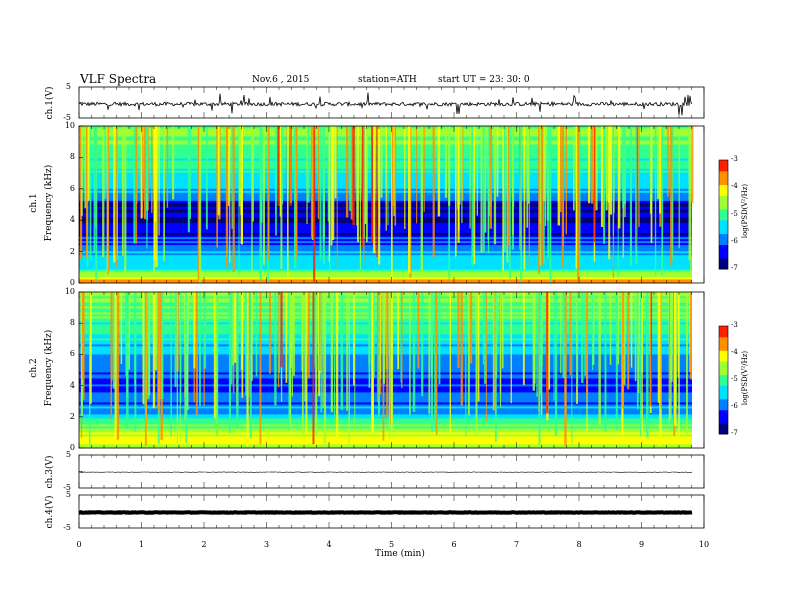  What do you see at coordinates (72, 188) in the screenshot?
I see `ch1_spec-ytick-label: 6` at bounding box center [72, 188].